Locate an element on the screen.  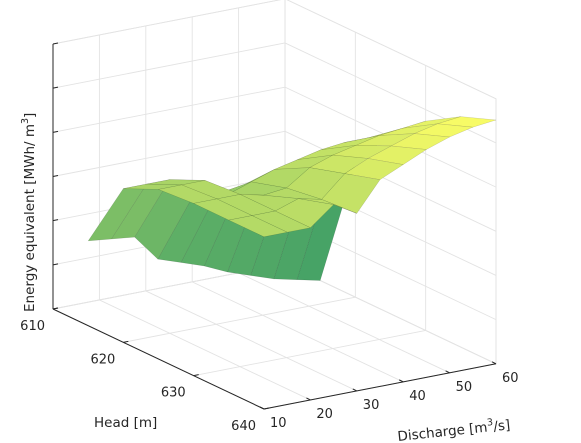
y-axis-line is located at coordinates (158, 359).